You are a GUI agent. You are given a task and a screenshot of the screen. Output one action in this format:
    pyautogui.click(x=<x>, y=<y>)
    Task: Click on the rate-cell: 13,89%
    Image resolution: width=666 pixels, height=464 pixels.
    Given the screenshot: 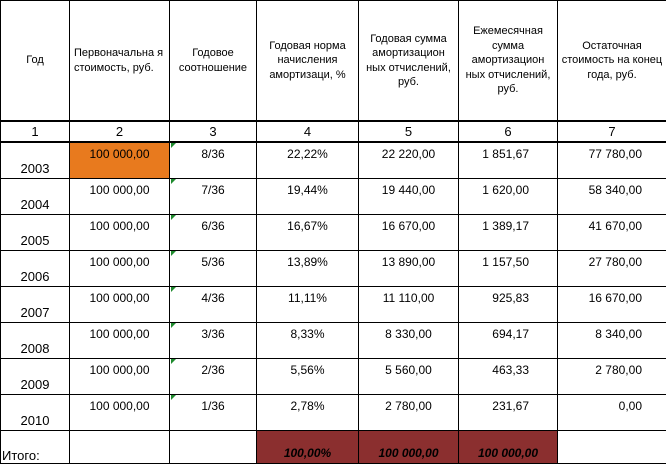 What is the action you would take?
    pyautogui.click(x=308, y=269)
    